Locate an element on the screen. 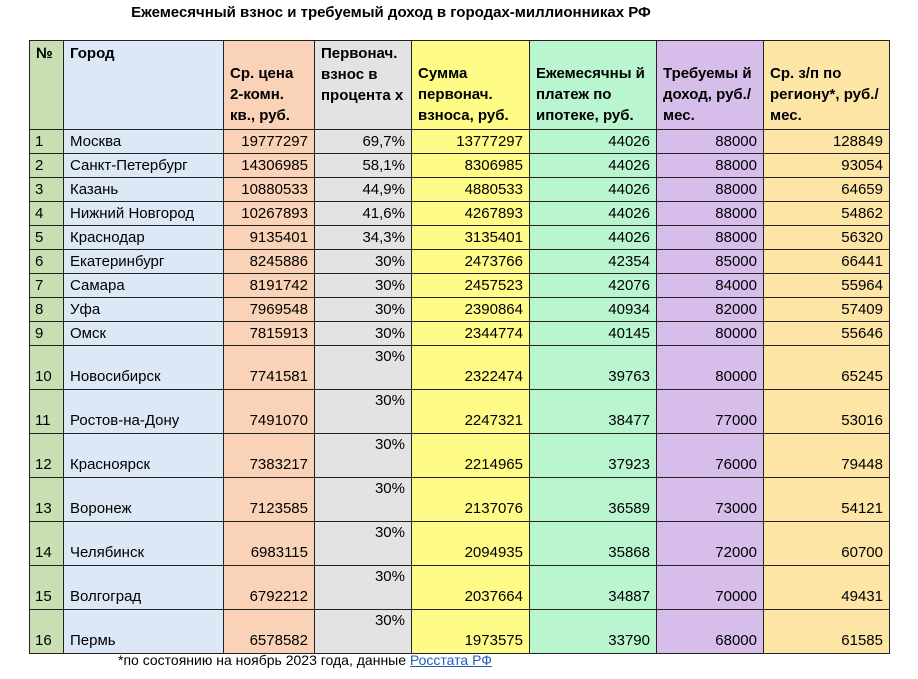 This screenshot has height=679, width=918. row-income: 72000 is located at coordinates (710, 543).